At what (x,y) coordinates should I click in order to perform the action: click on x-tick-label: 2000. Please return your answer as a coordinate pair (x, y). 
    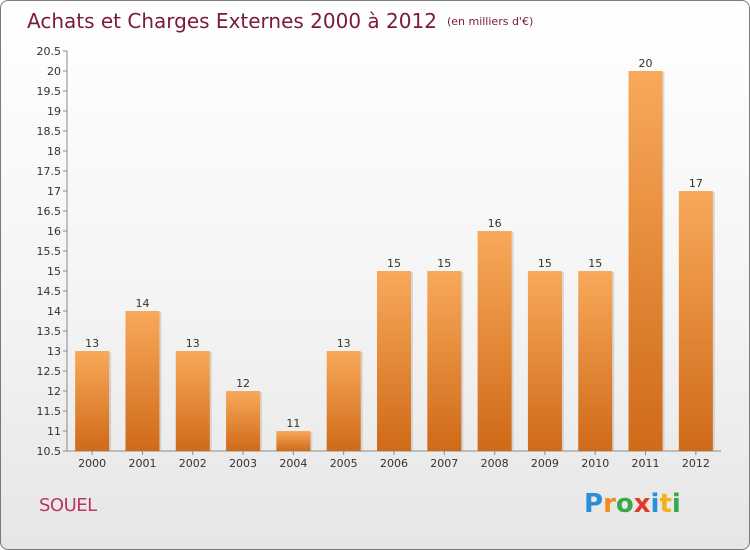
    Looking at the image, I should click on (92, 463).